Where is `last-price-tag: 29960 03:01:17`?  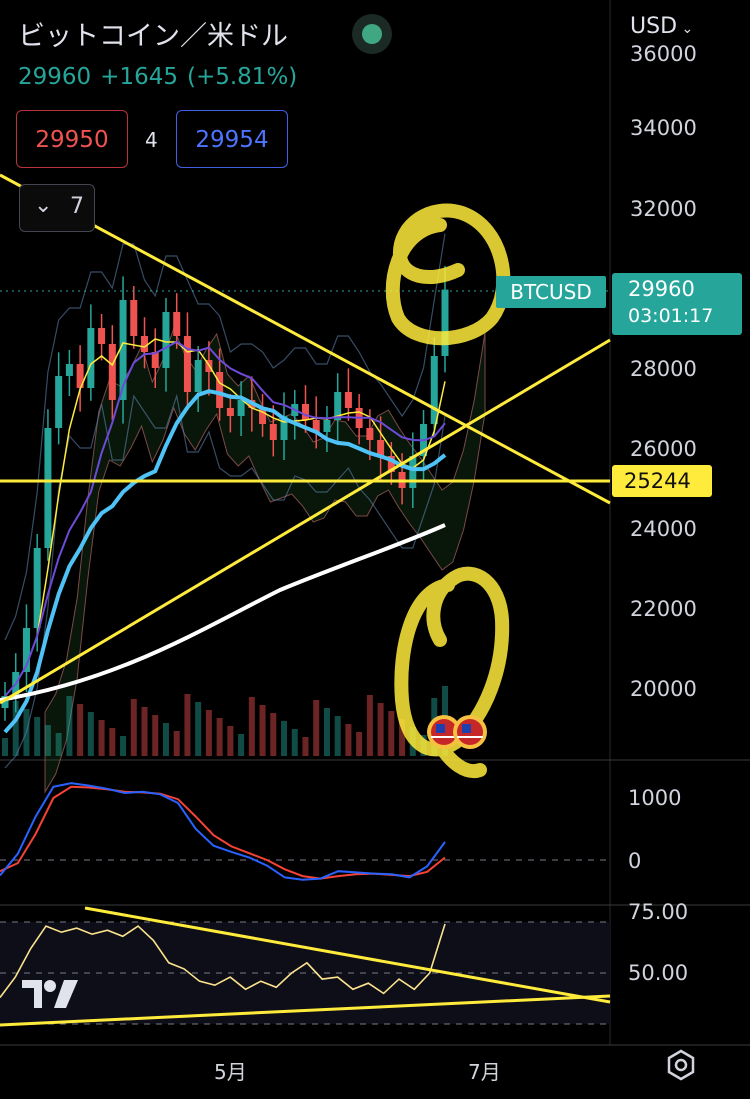
last-price-tag: 29960 03:01:17 is located at coordinates (677, 304).